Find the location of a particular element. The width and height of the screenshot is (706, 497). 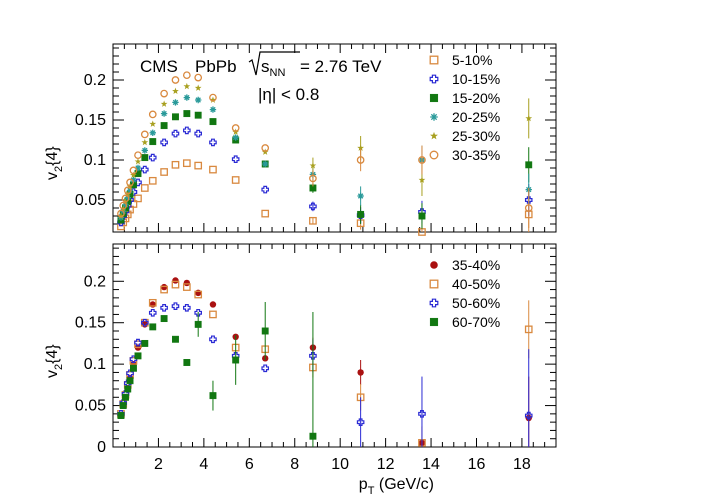

legend-label: 10-15% is located at coordinates (476, 79).